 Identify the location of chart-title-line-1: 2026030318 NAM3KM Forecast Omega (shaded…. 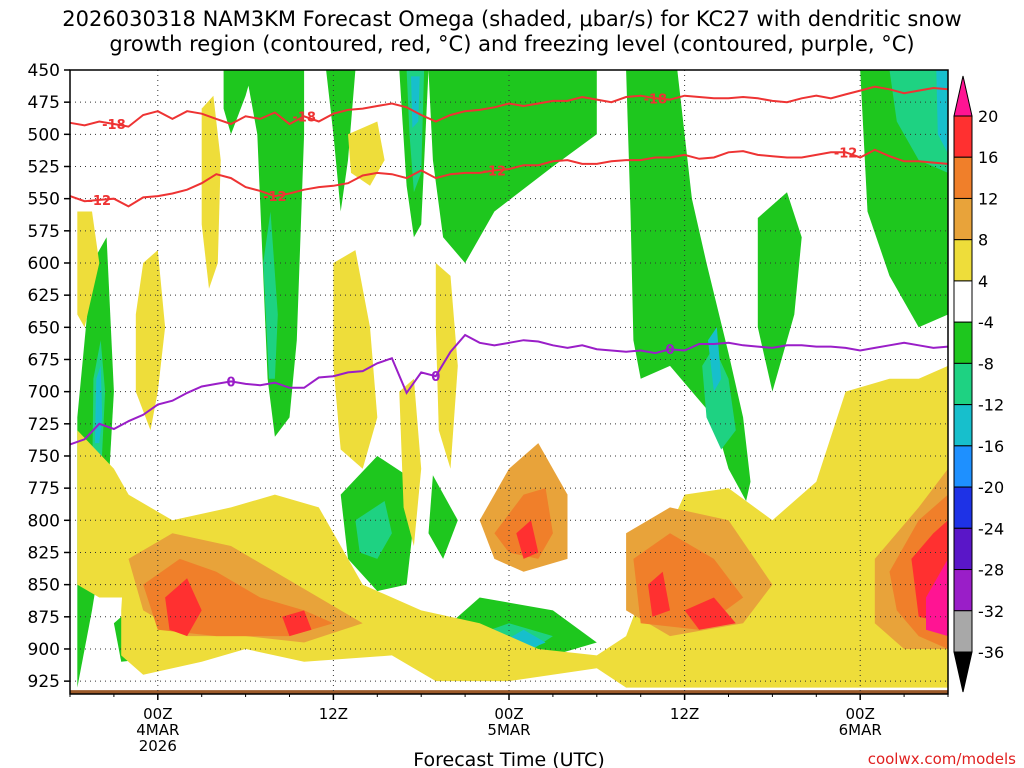
(512, 19).